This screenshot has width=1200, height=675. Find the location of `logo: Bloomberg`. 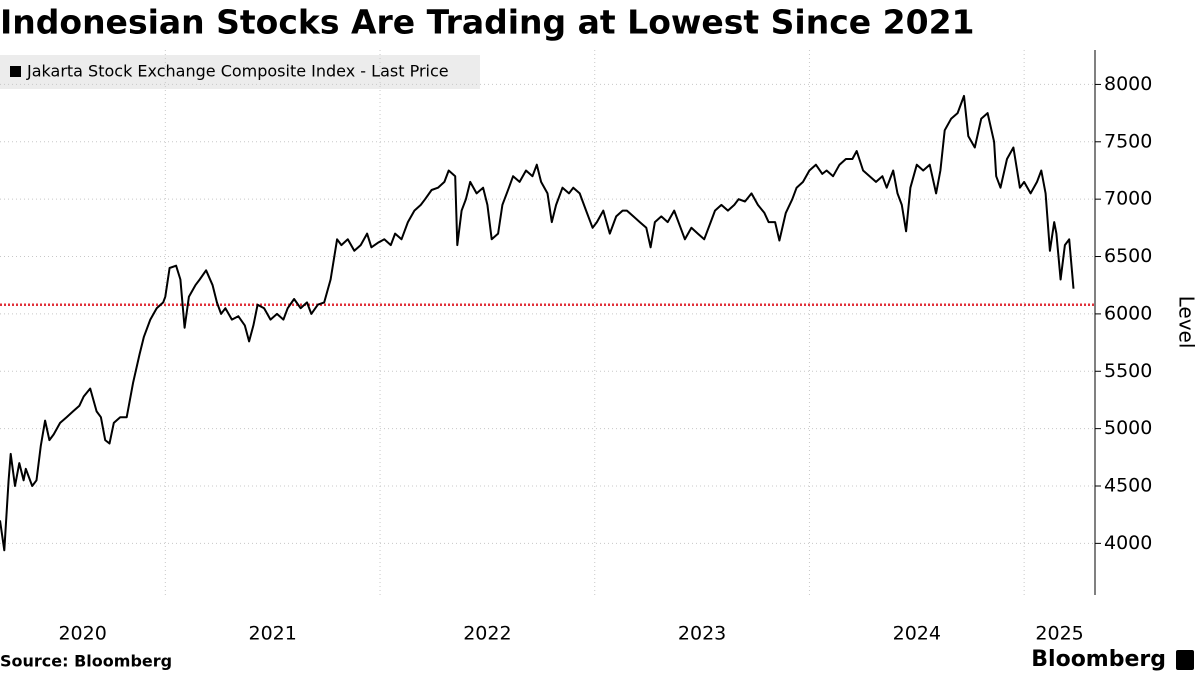

logo: Bloomberg is located at coordinates (1098, 659).